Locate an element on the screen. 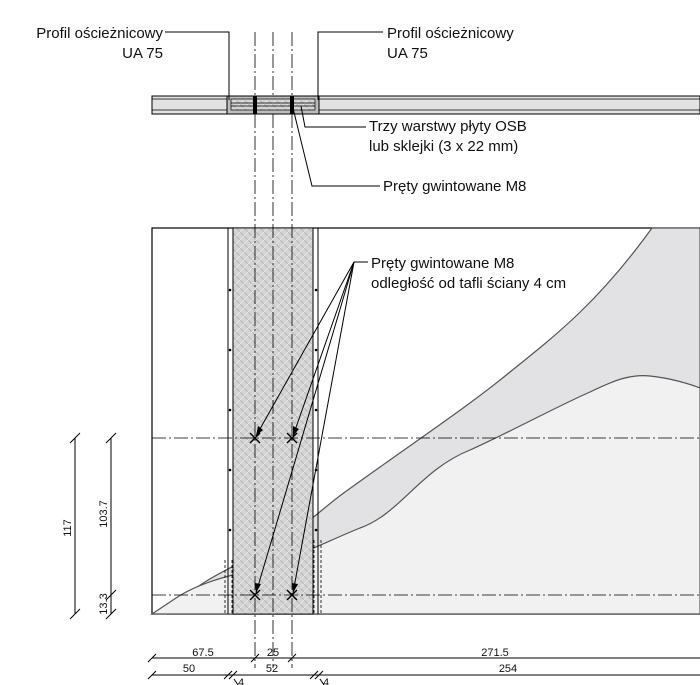 This screenshot has width=700, height=685. dim-h-254: 254 is located at coordinates (508, 669).